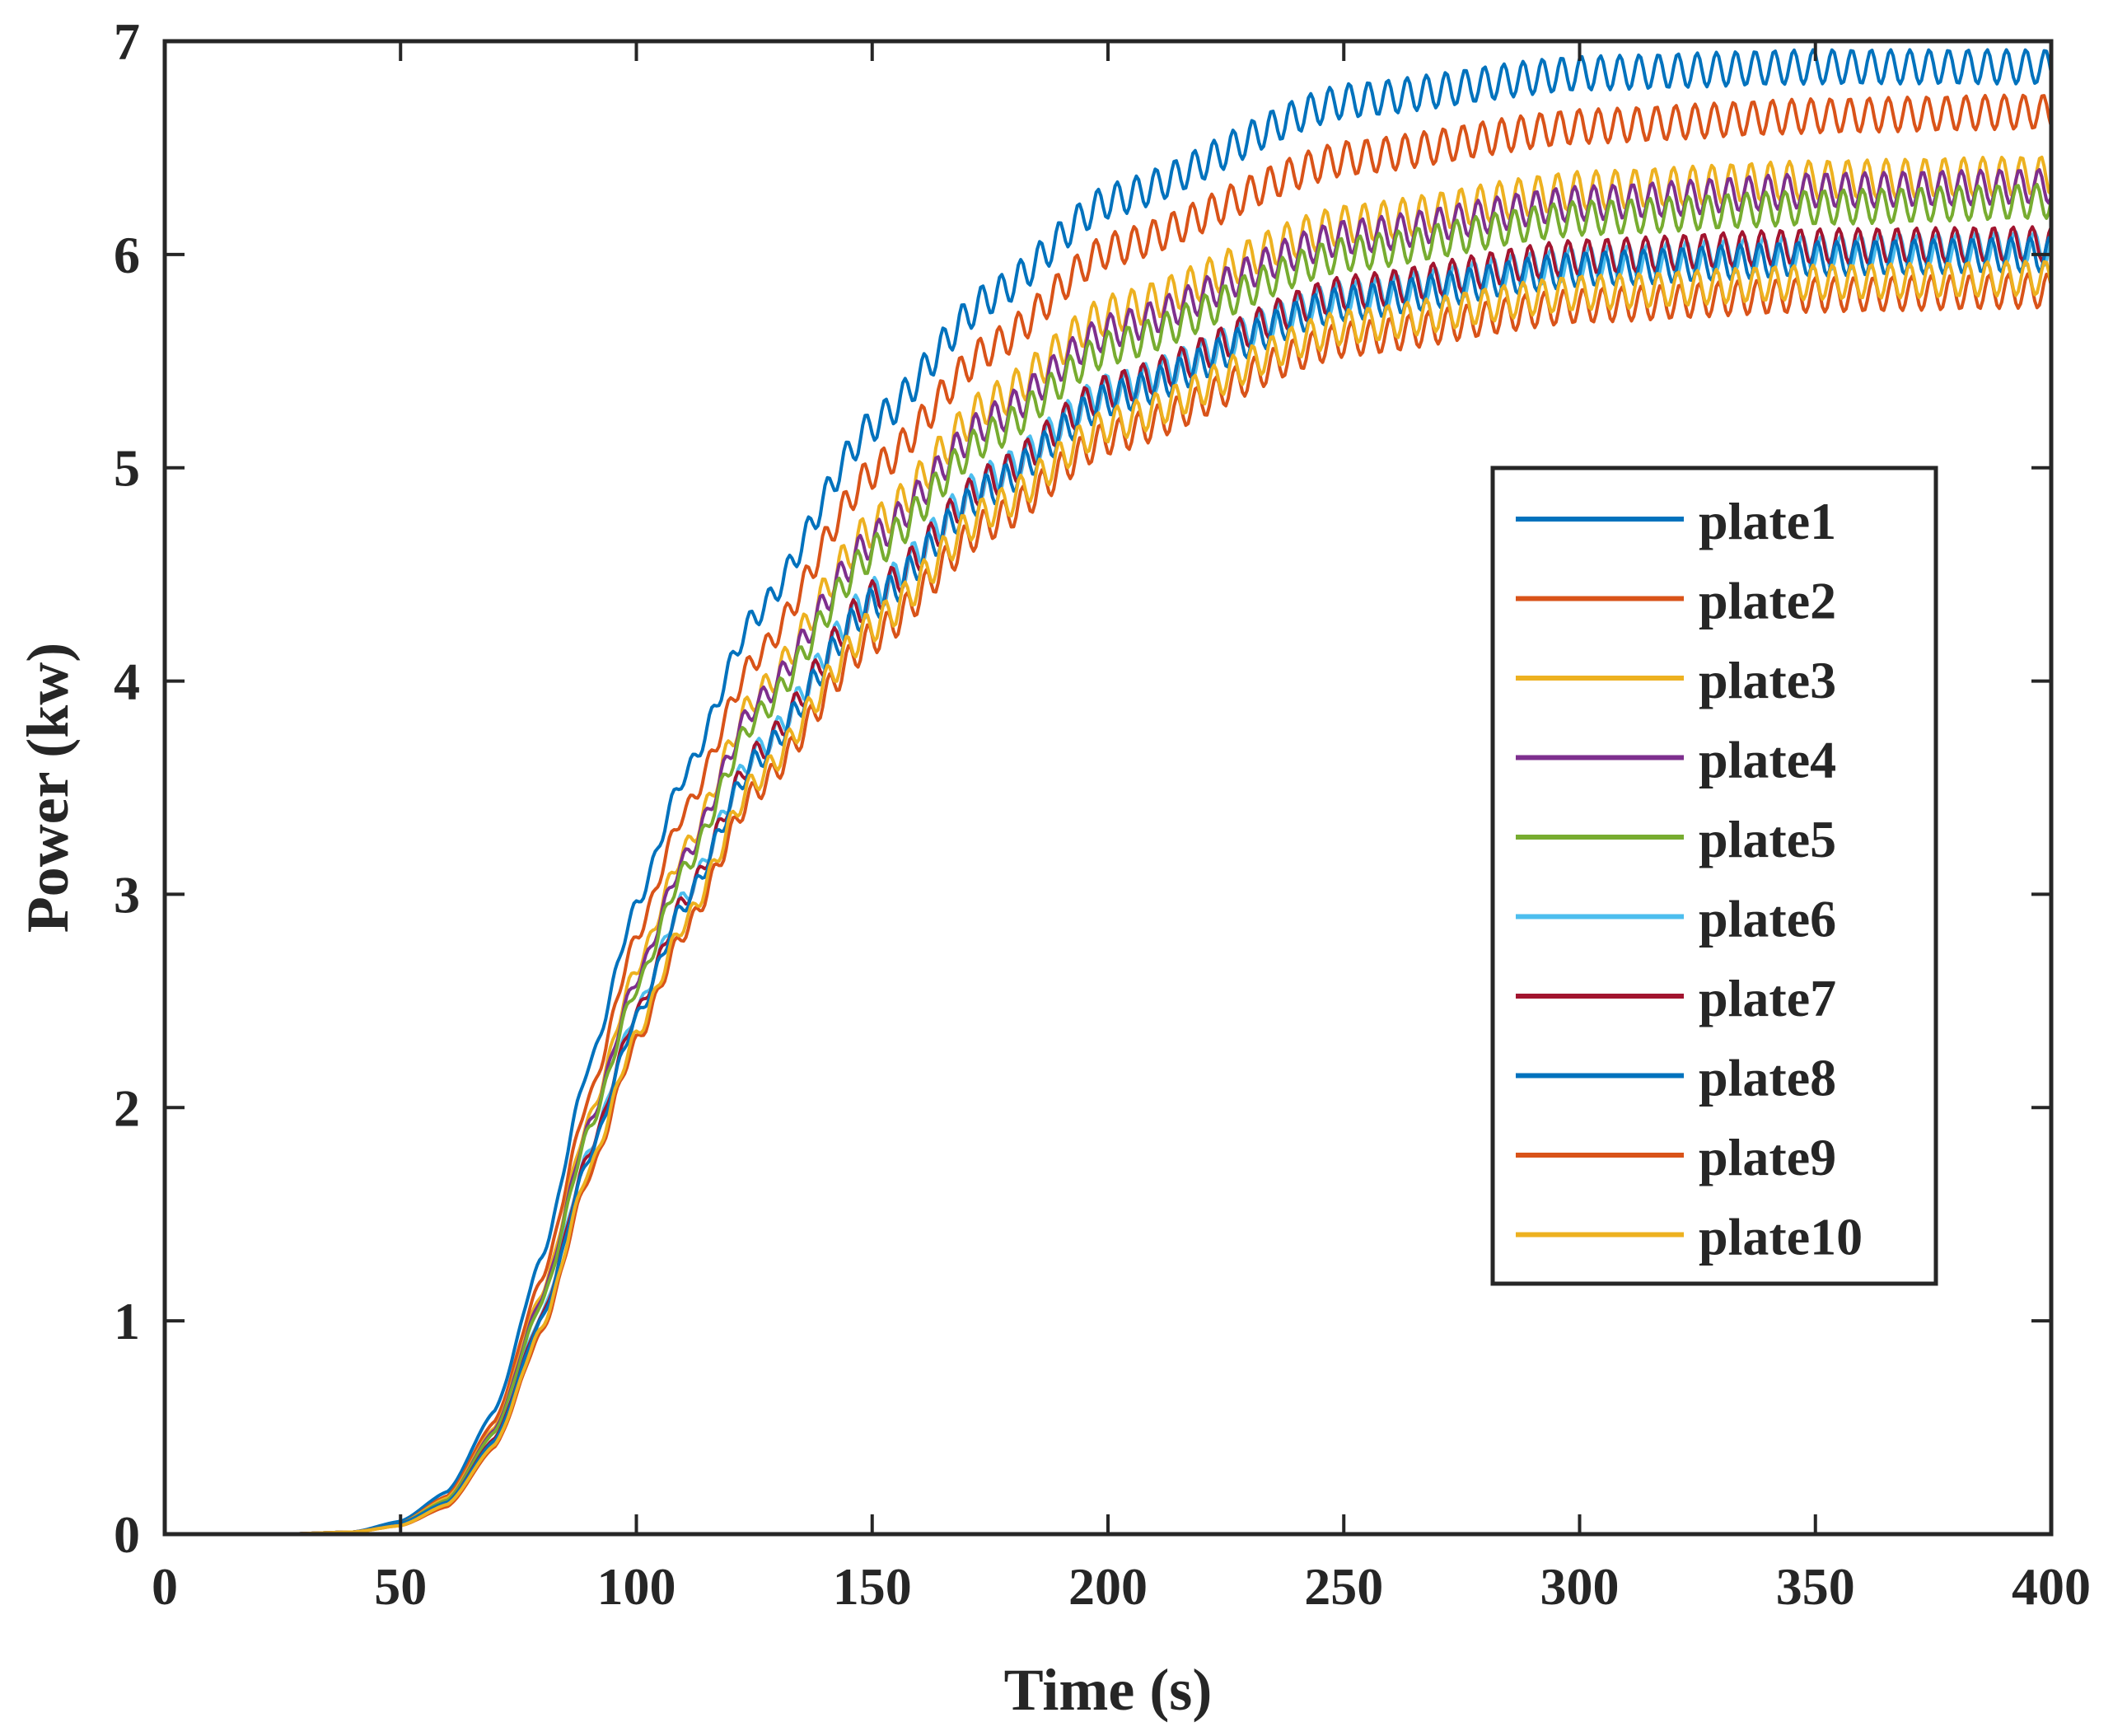 Image resolution: width=2113 pixels, height=1736 pixels. I want to click on x-tick-label: 150, so click(872, 1586).